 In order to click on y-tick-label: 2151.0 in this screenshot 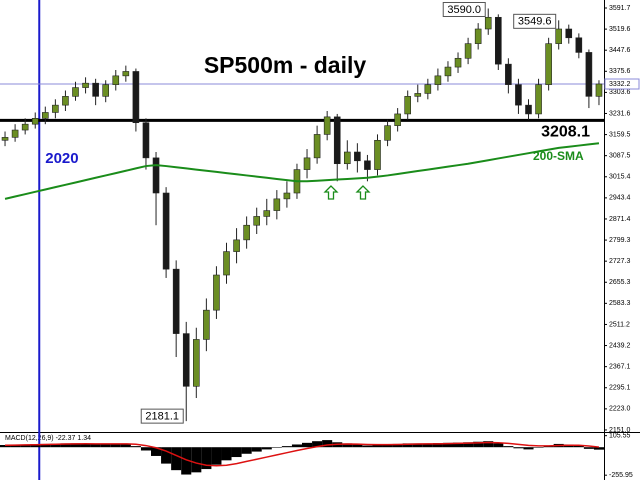, I will do `click(620, 430)`.